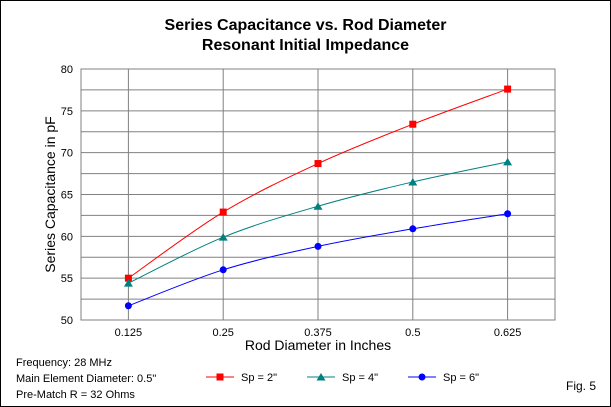 Image resolution: width=611 pixels, height=407 pixels. I want to click on y-axis-label: Series Capacitance in pF, so click(50, 194).